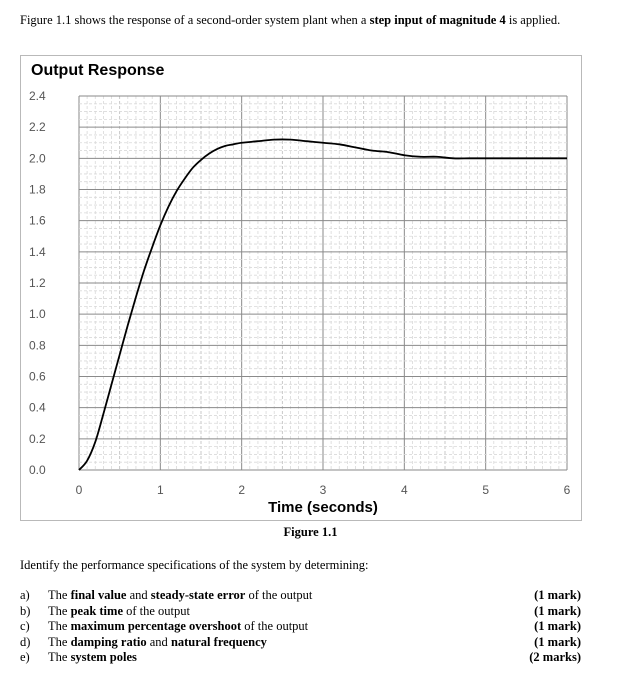 The width and height of the screenshot is (621, 690). What do you see at coordinates (37, 96) in the screenshot?
I see `y-tick-label: 2.4` at bounding box center [37, 96].